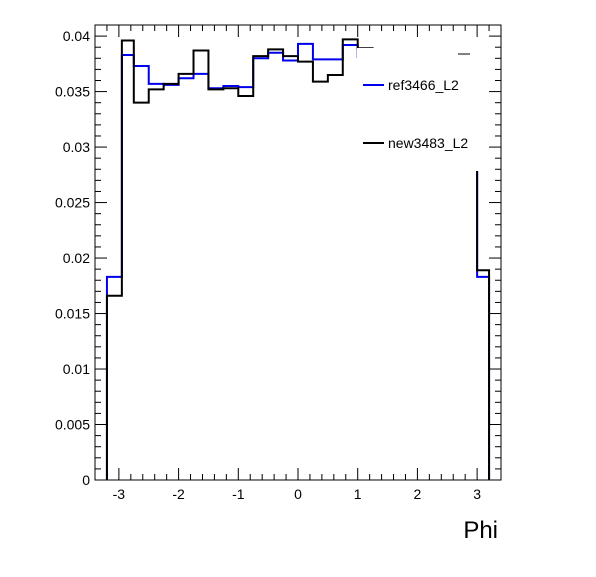  Describe the element at coordinates (76, 369) in the screenshot. I see `y-tick-label: 0.01` at that location.